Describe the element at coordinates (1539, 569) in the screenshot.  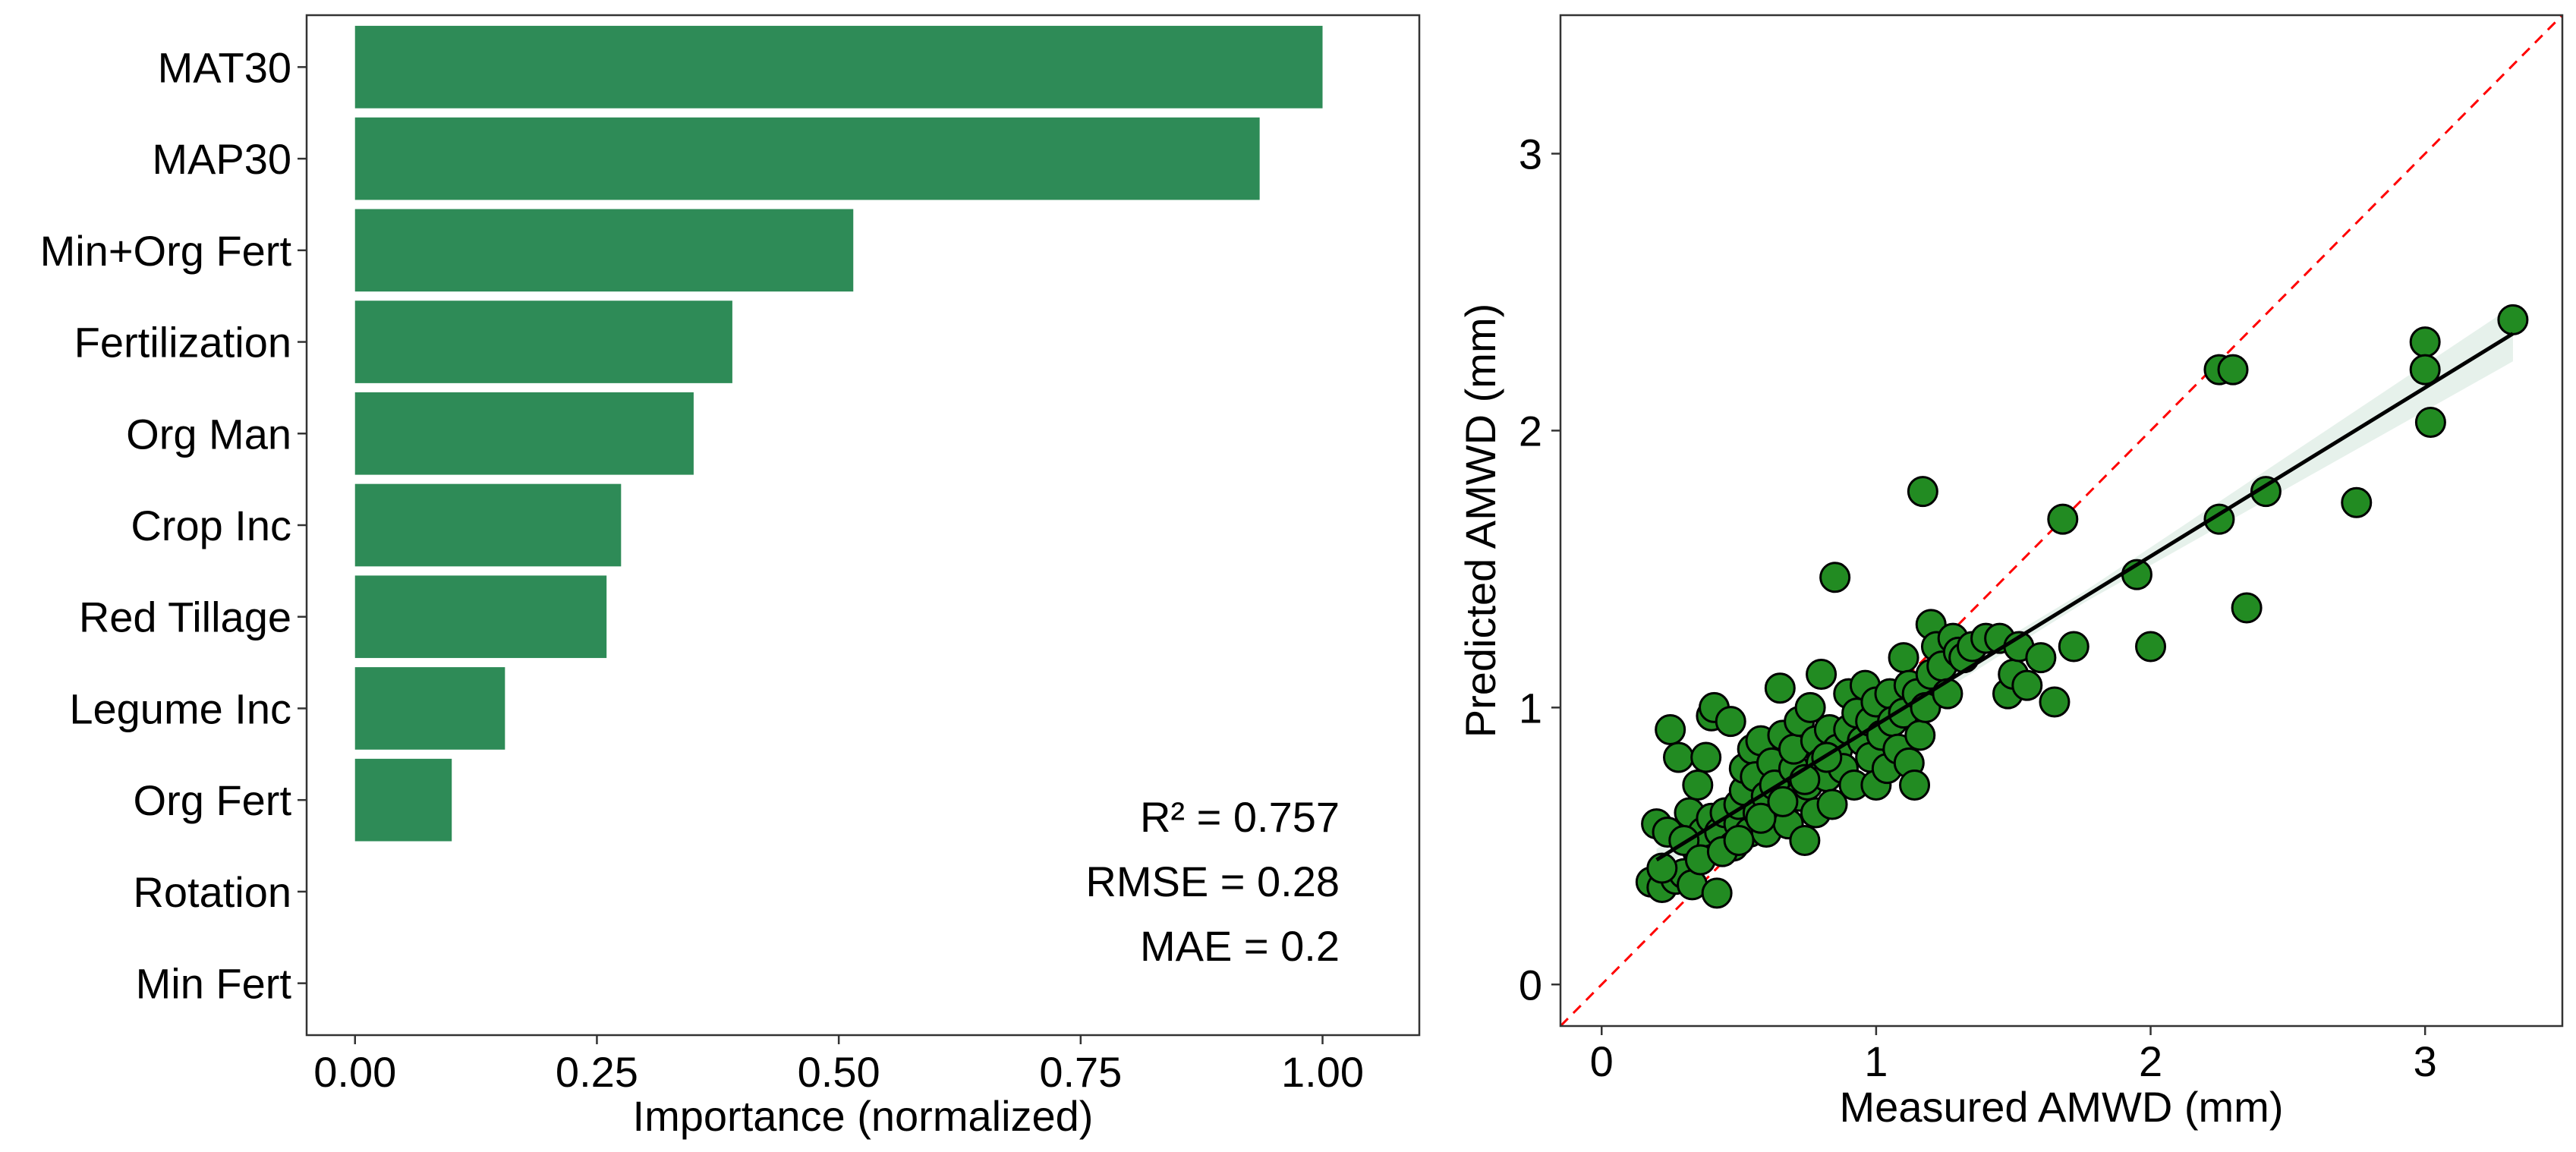
I see `scatter-y-axis-ticks: 0 1 2 3` at that location.